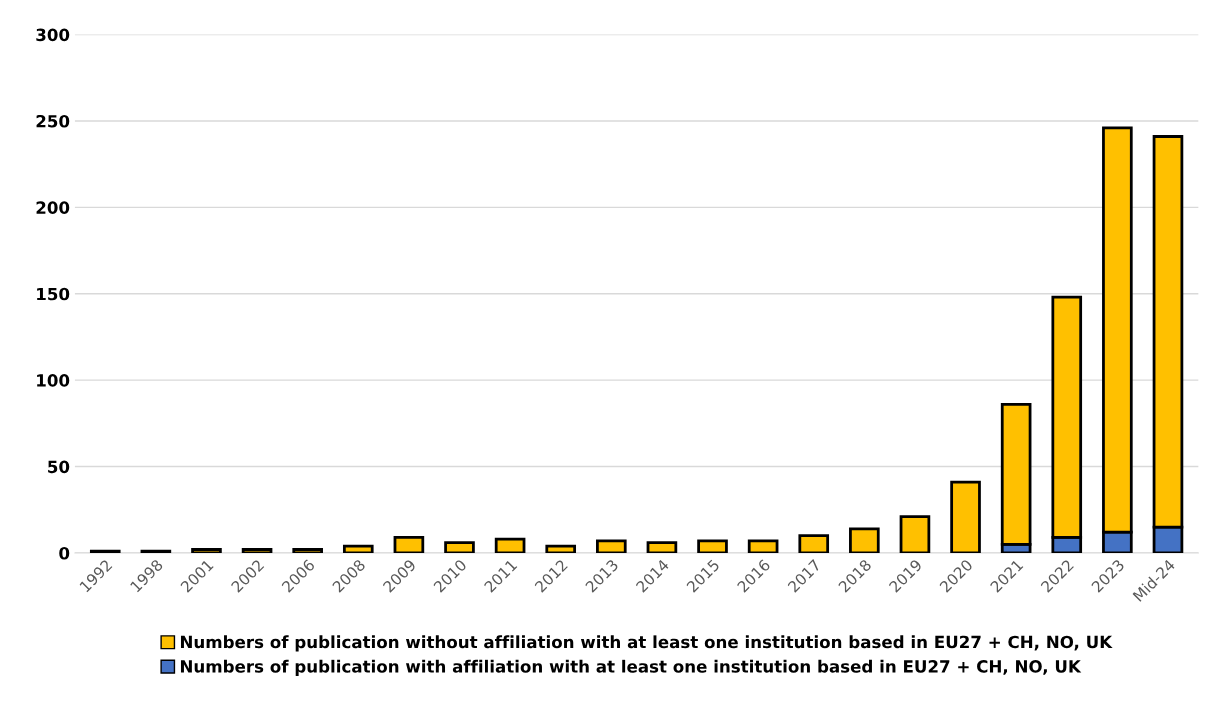 The height and width of the screenshot is (720, 1208). What do you see at coordinates (64, 553) in the screenshot?
I see `y-tick-label: 0` at bounding box center [64, 553].